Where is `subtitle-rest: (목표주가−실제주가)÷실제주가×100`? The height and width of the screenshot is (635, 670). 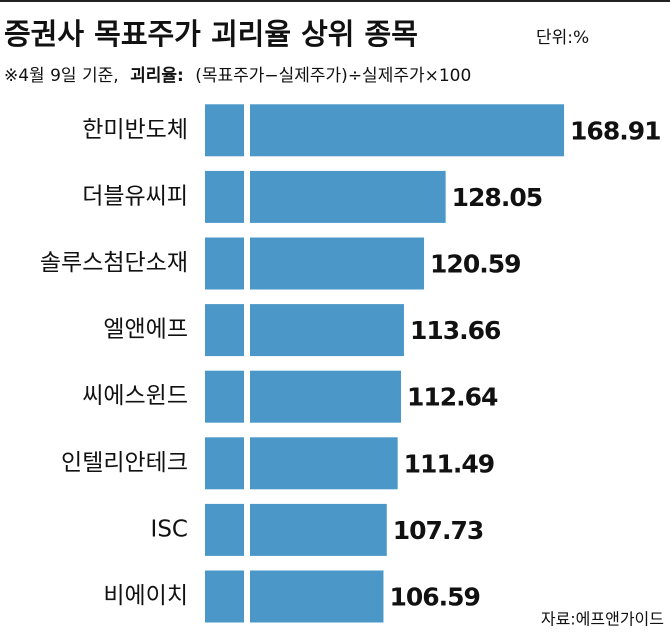
subtitle-rest: (목표주가−실제주가)÷실제주가×100 is located at coordinates (333, 76).